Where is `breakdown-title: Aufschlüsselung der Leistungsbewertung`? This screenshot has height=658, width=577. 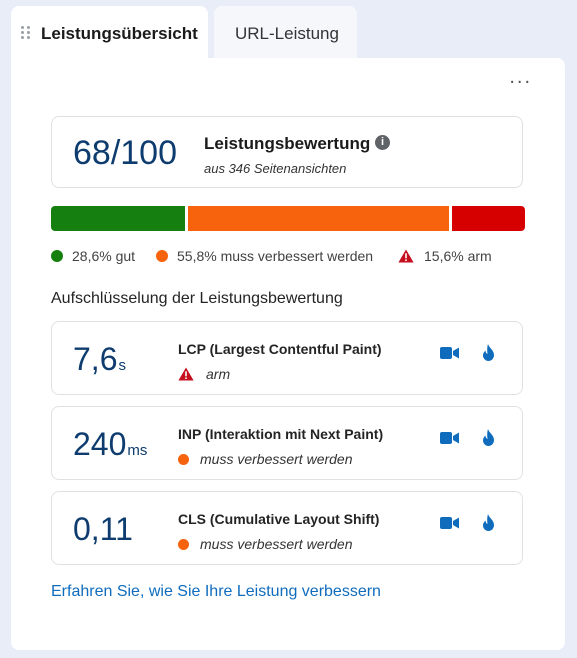 breakdown-title: Aufschlüsselung der Leistungsbewertung is located at coordinates (197, 298).